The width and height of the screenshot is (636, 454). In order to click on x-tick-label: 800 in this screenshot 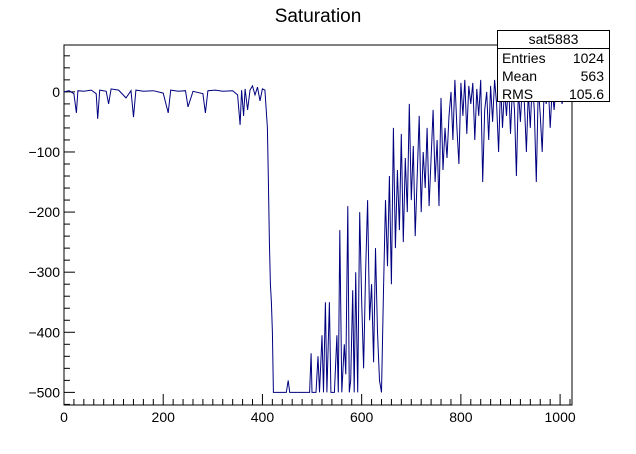, I will do `click(461, 417)`.